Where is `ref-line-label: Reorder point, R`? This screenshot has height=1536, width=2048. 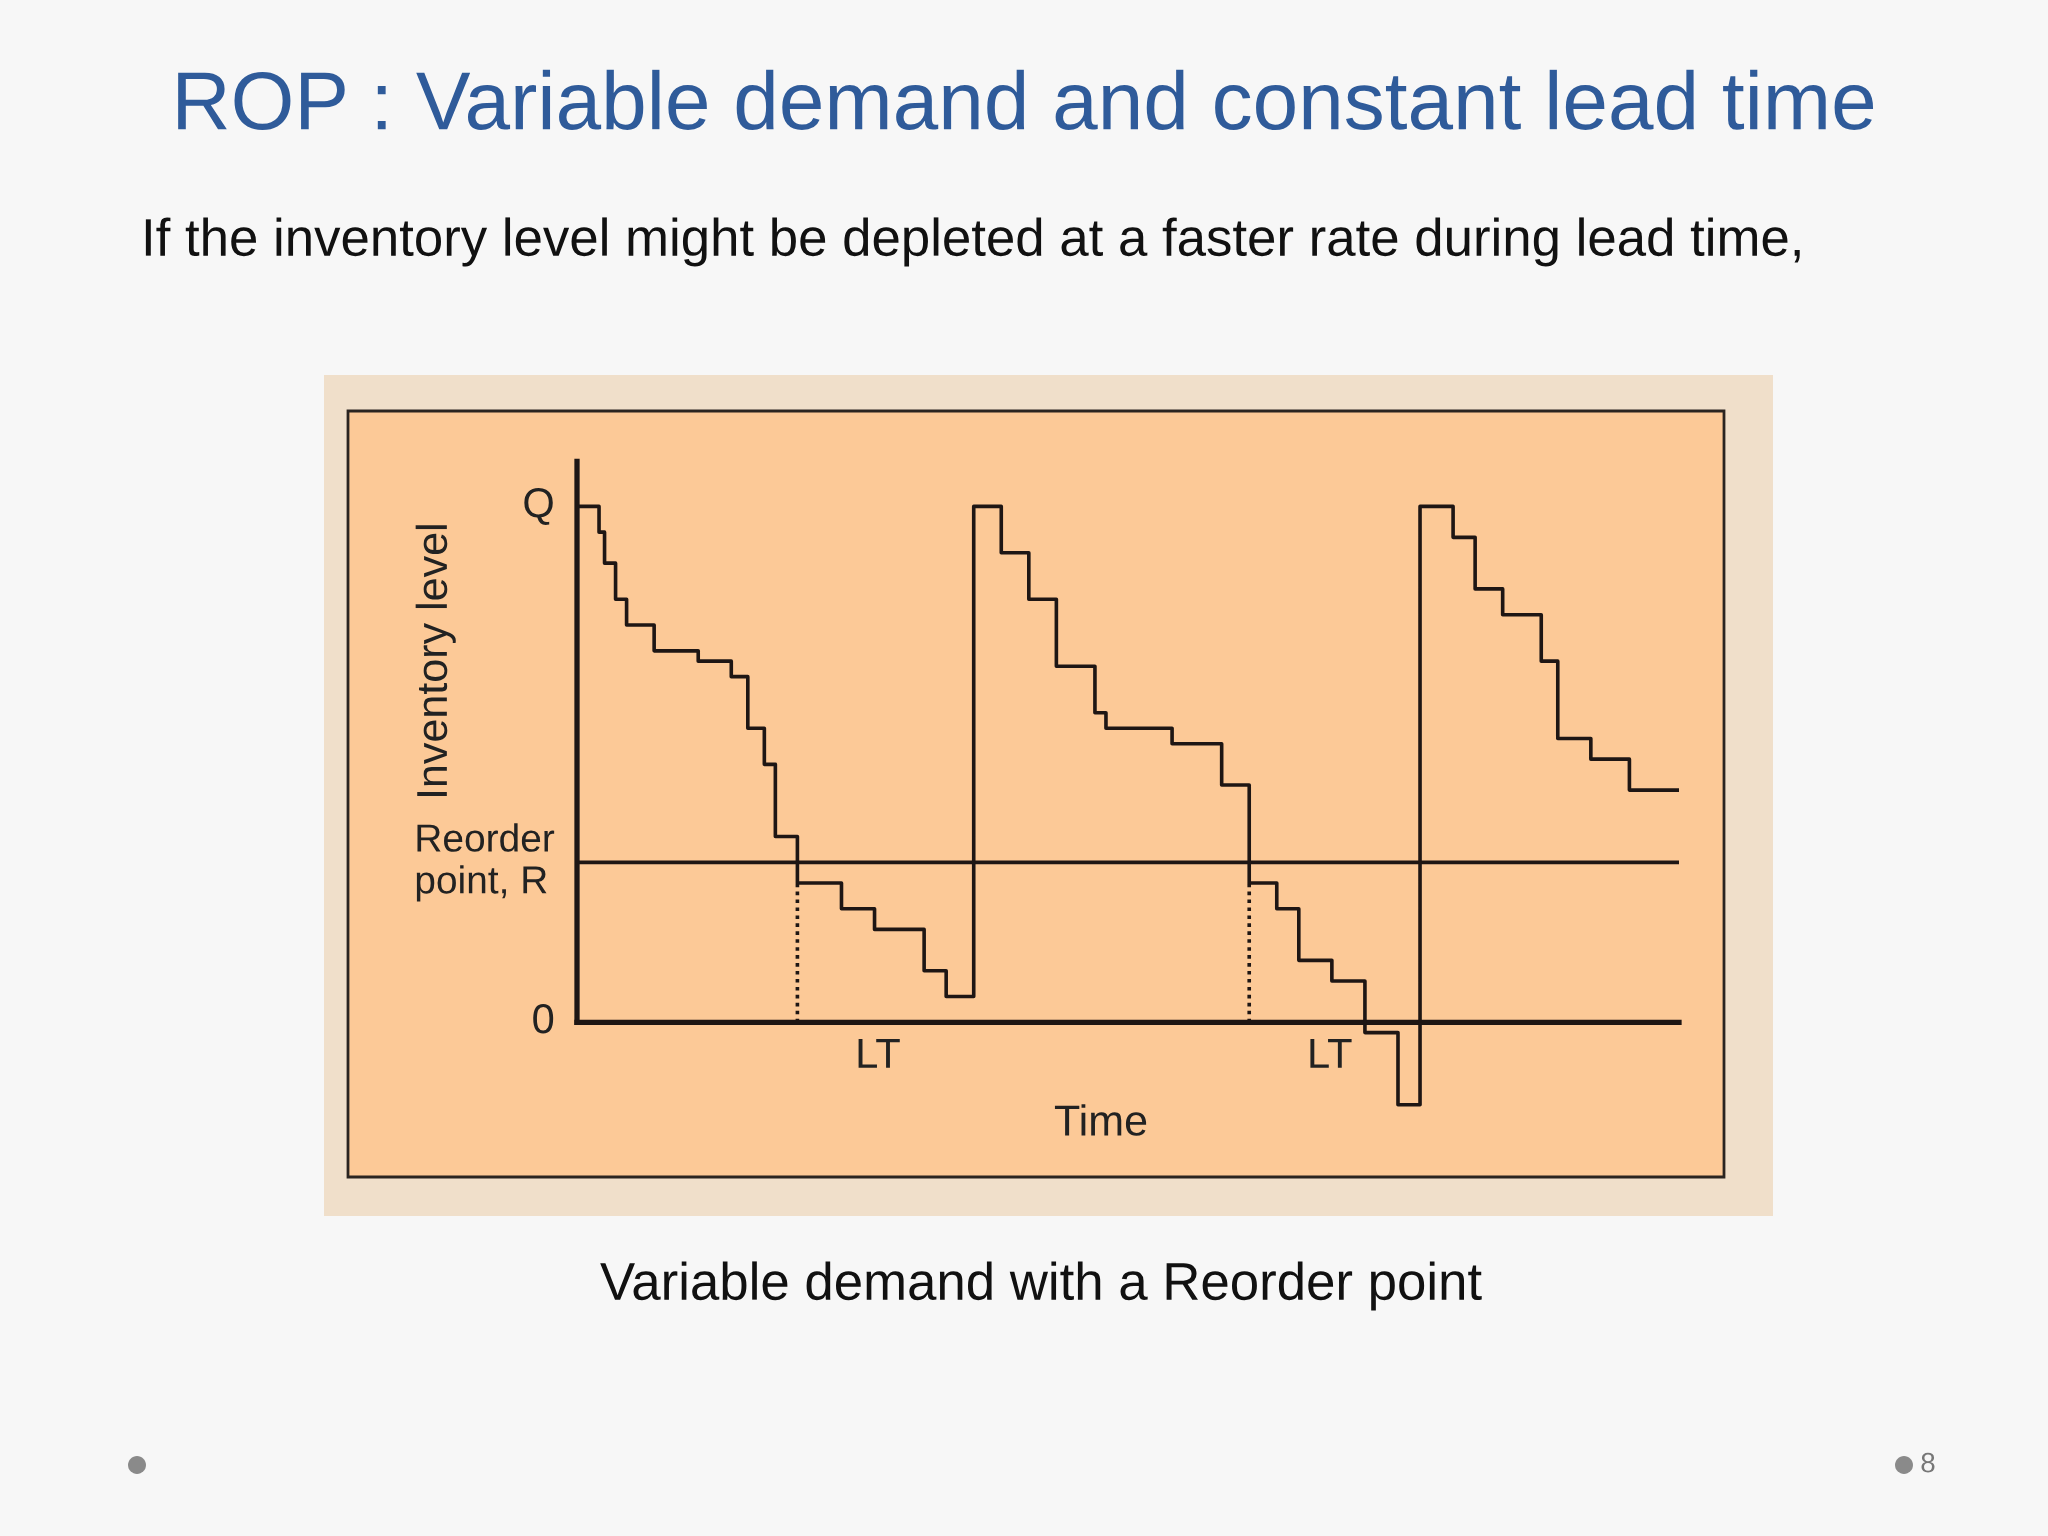
ref-line-label: Reorder point, R is located at coordinates (485, 862).